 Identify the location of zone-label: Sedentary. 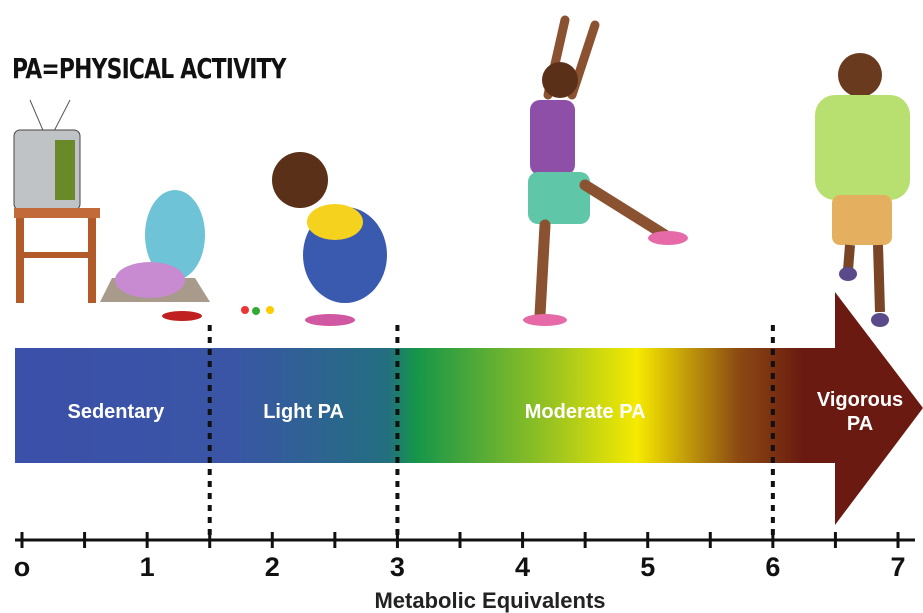
(116, 412).